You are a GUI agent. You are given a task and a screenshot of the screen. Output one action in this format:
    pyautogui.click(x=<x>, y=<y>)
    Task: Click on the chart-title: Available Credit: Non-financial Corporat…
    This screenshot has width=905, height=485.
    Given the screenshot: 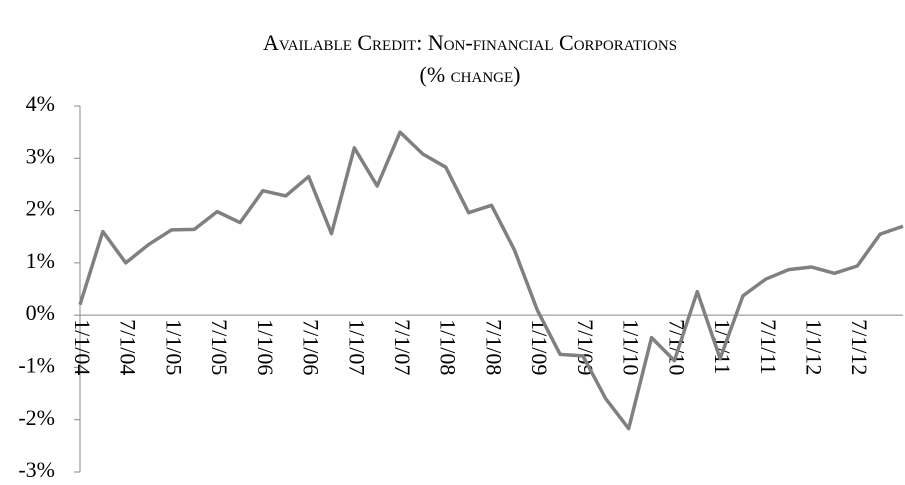 What is the action you would take?
    pyautogui.click(x=470, y=42)
    